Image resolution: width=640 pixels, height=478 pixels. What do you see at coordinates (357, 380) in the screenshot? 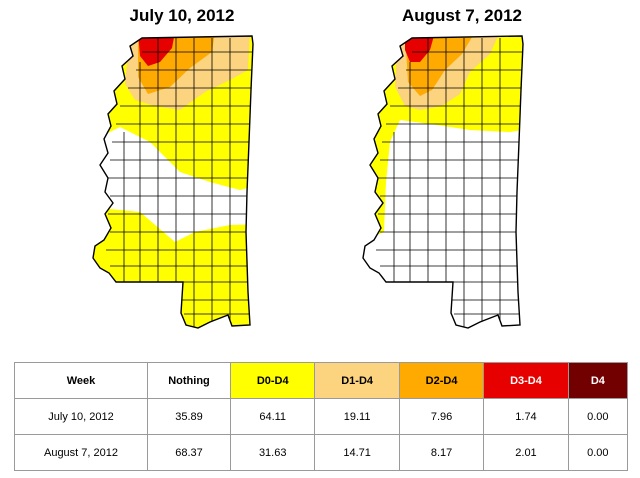
I see `header-d1-d4: D1-D4` at bounding box center [357, 380].